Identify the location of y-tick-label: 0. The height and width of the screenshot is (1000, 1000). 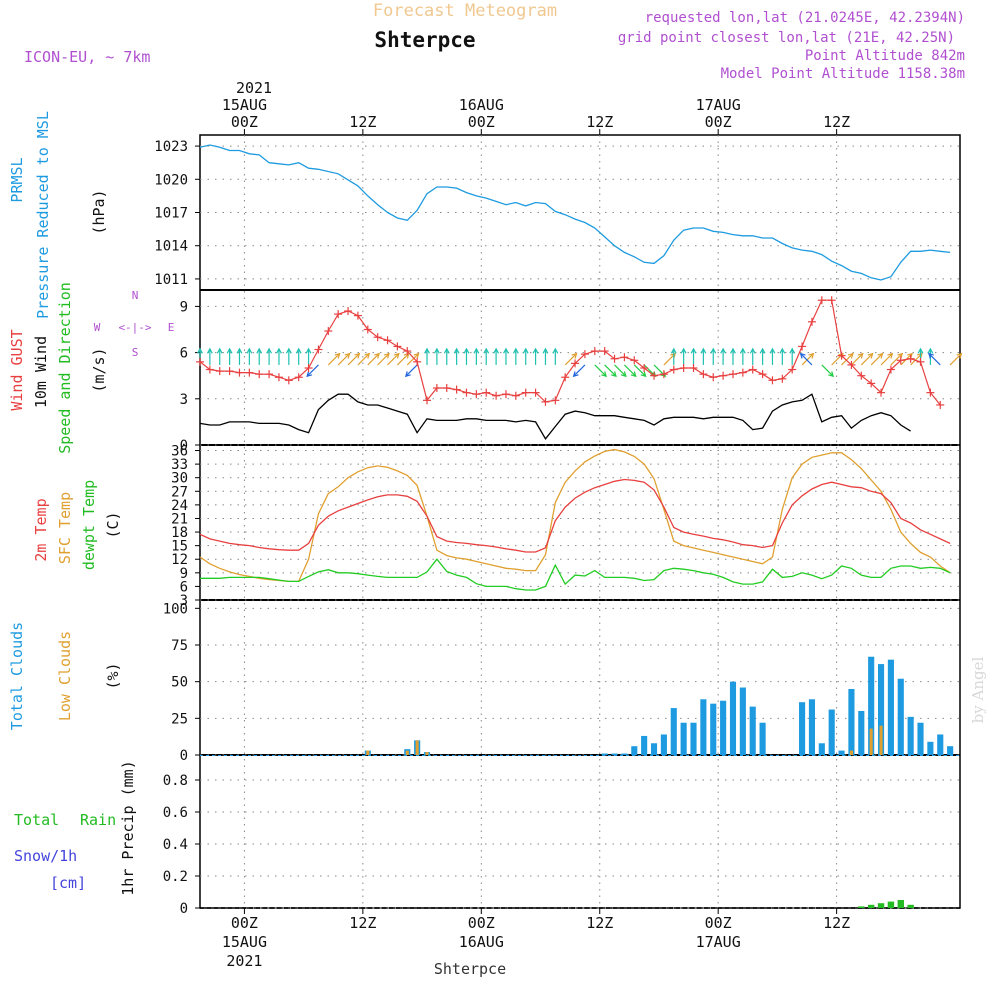
(184, 756).